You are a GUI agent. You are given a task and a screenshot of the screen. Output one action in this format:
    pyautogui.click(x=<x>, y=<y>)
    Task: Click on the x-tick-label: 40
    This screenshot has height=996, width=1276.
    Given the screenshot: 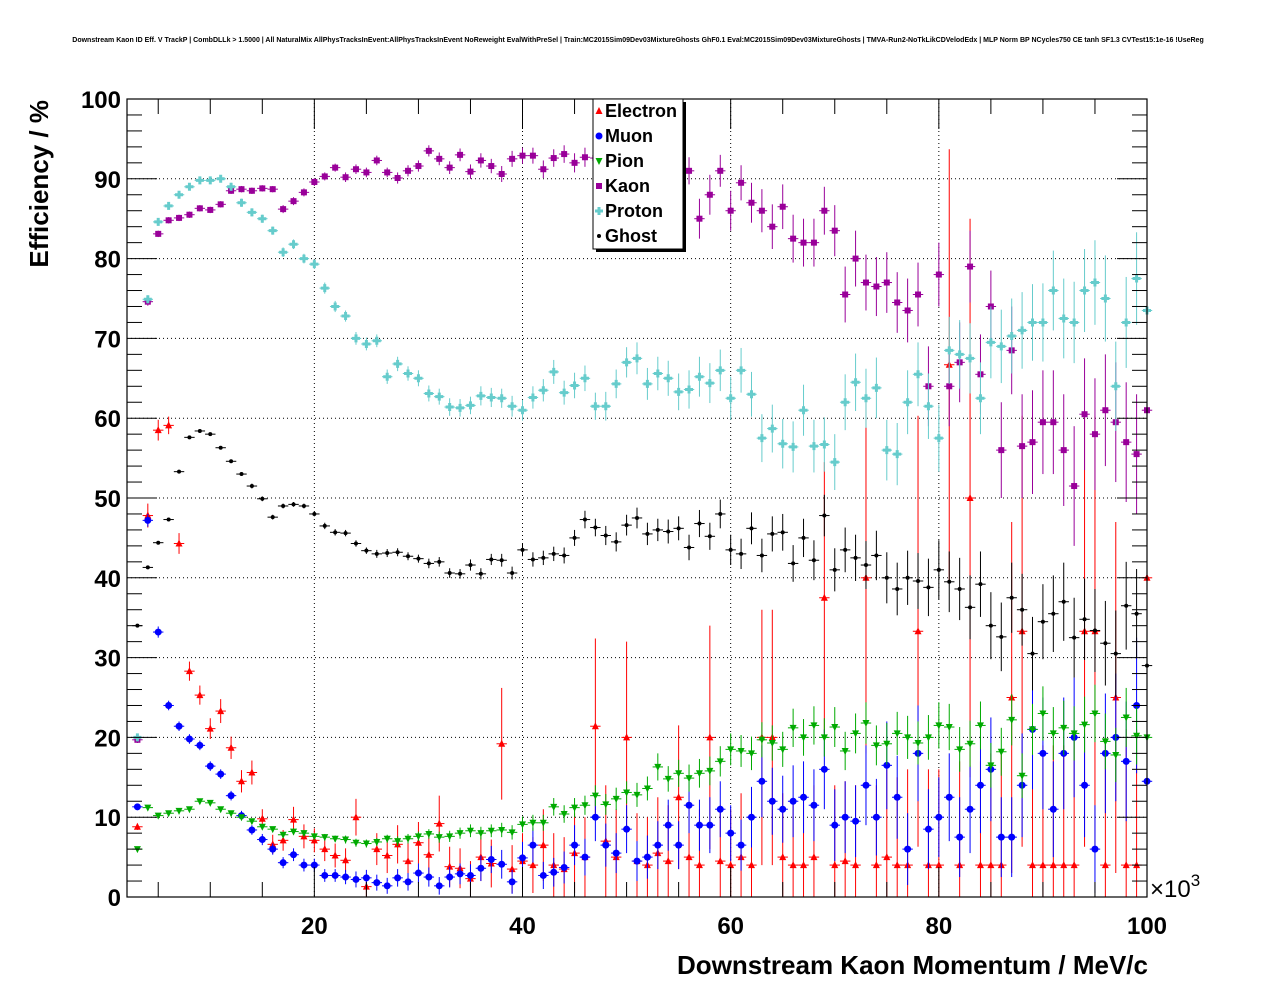 What is the action you would take?
    pyautogui.click(x=522, y=926)
    